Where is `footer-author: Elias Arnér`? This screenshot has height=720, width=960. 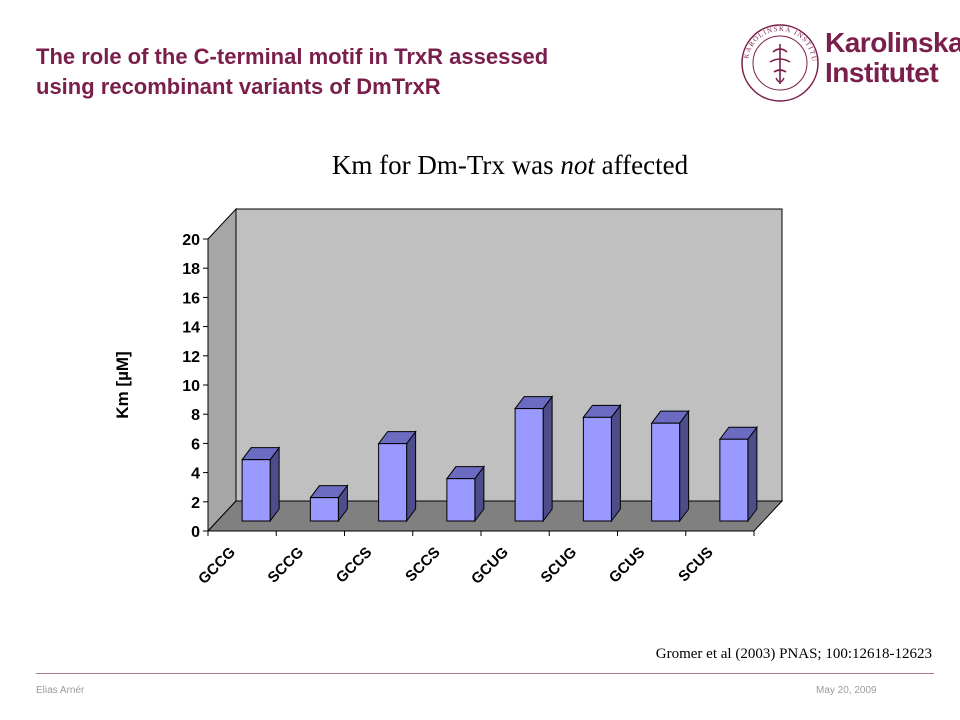
footer-author: Elias Arnér is located at coordinates (60, 690).